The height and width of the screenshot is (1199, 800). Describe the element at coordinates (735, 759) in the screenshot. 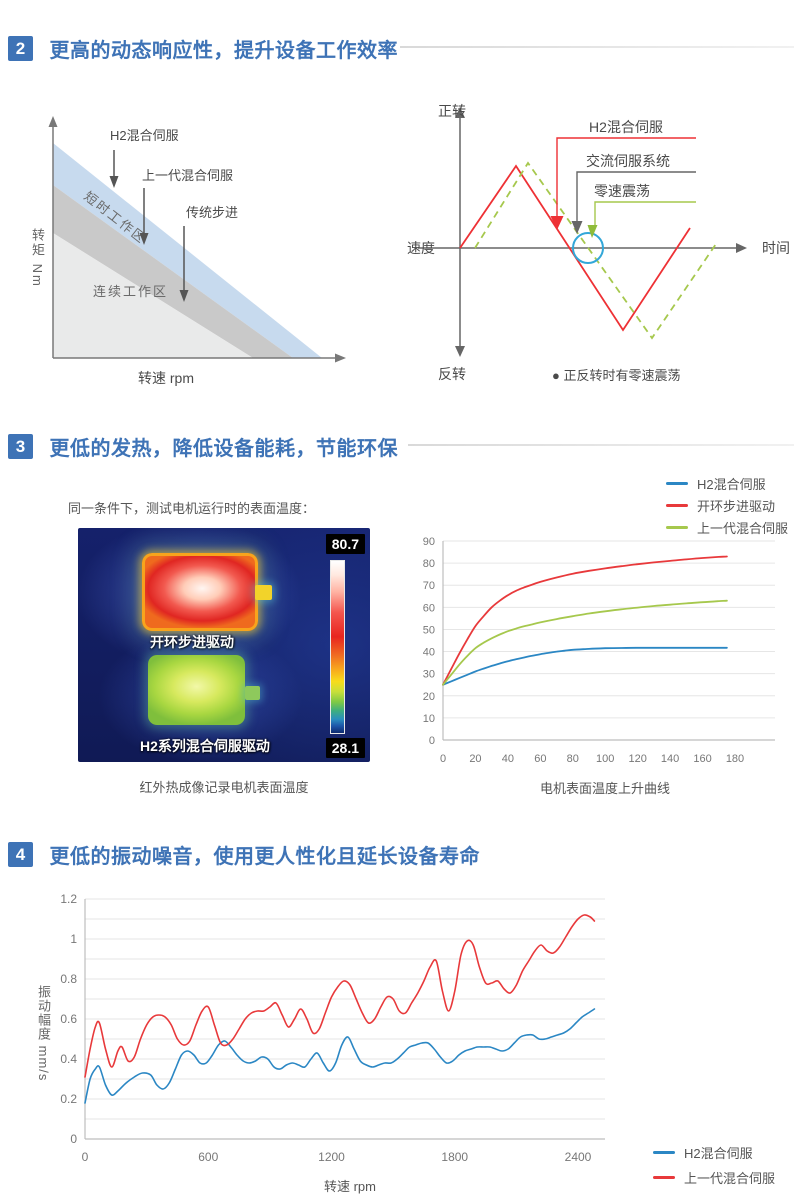

I see `svg-text: 180` at that location.